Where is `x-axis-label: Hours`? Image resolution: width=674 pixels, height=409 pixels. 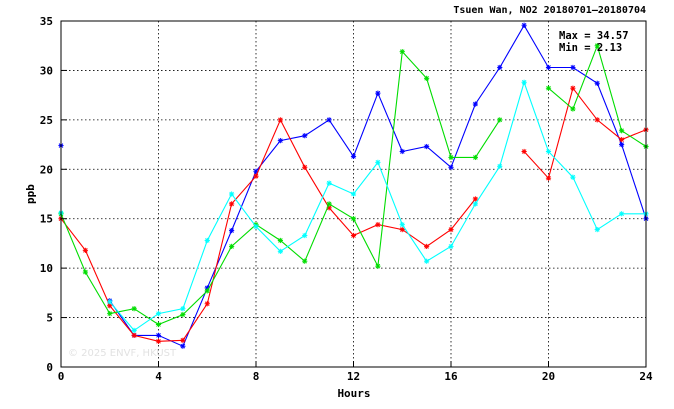 x-axis-label: Hours is located at coordinates (353, 393).